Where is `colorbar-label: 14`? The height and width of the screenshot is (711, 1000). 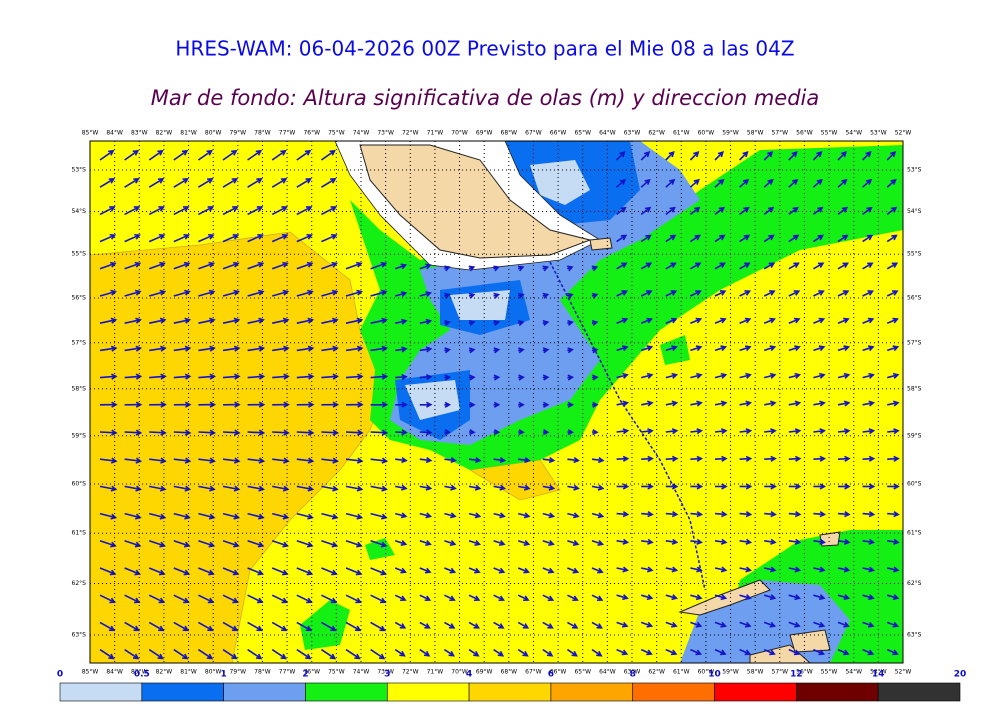 colorbar-label: 14 is located at coordinates (878, 675).